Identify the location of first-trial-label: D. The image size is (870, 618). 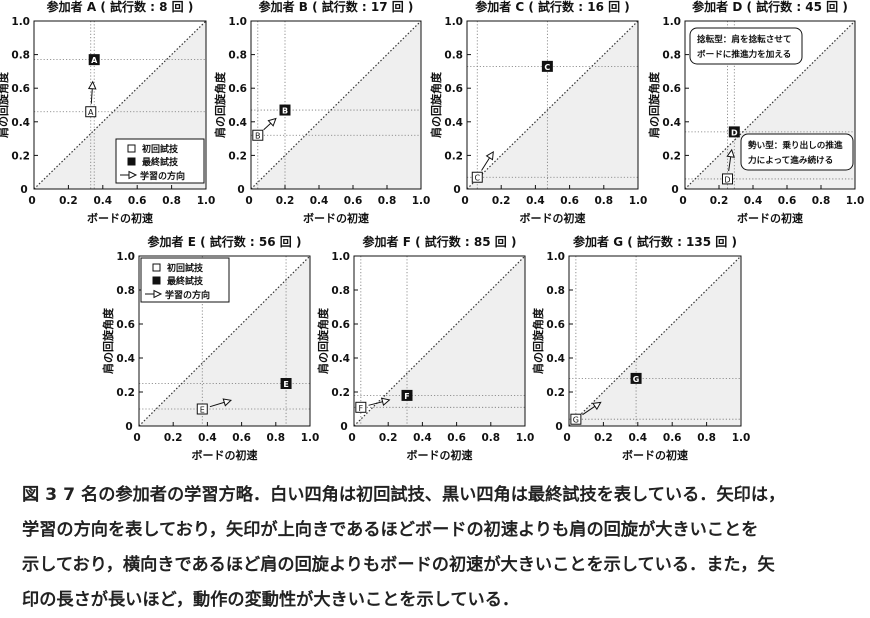
(727, 179).